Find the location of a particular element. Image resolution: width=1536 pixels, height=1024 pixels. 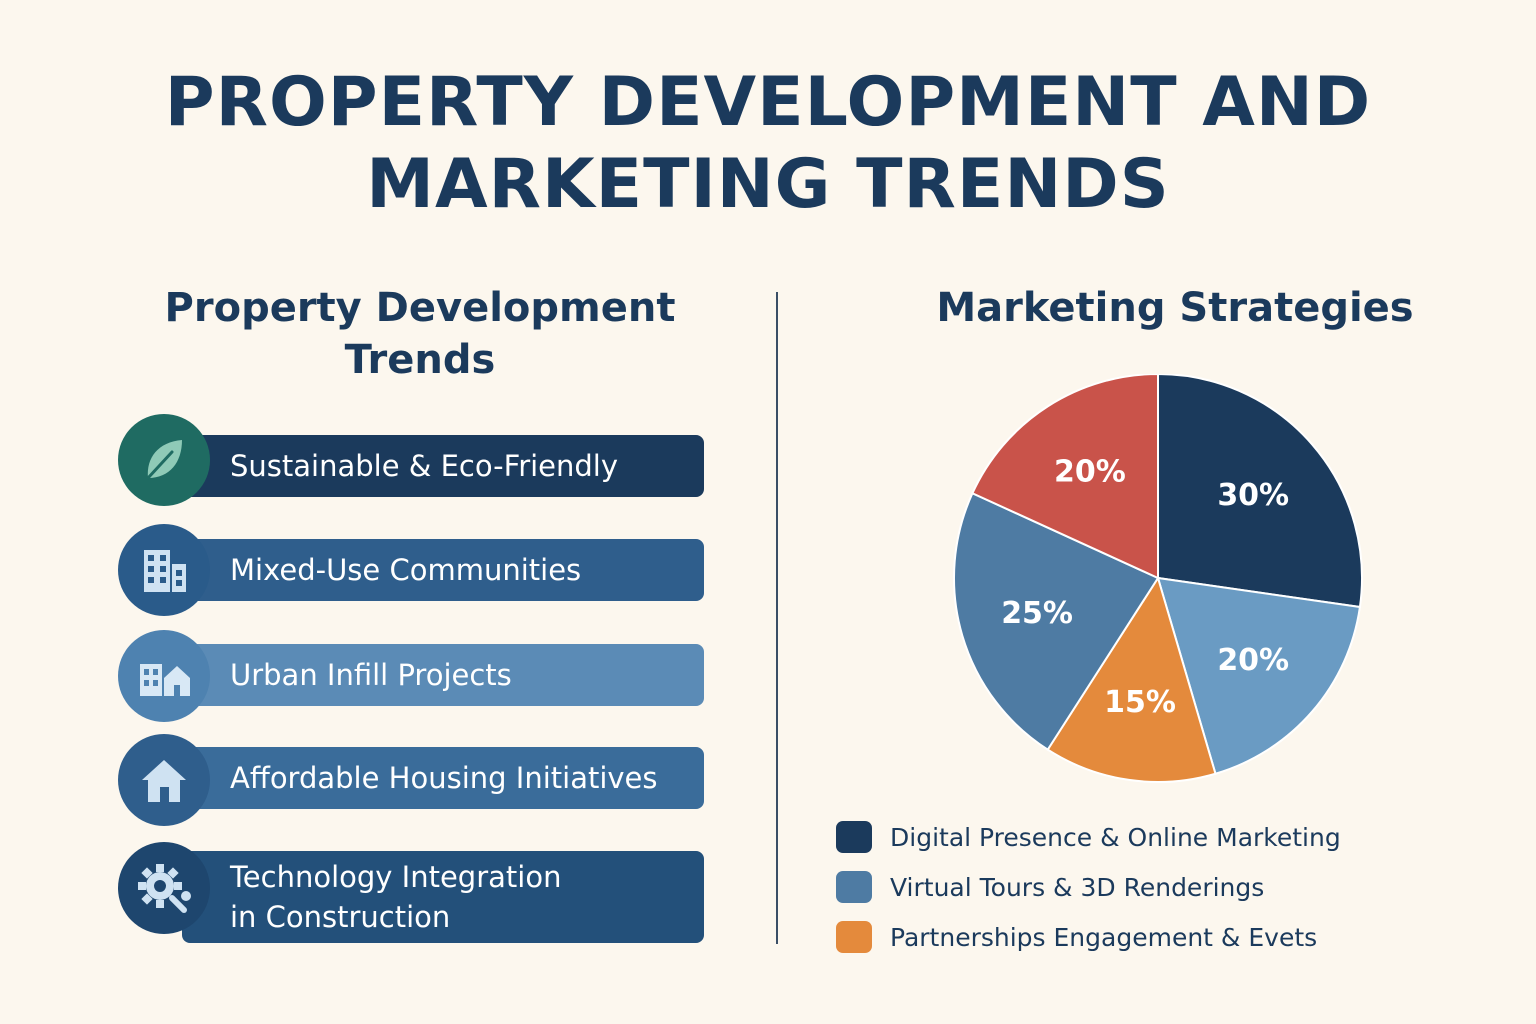

legend-item: Digital Presence & Online Marketing is located at coordinates (1116, 837).